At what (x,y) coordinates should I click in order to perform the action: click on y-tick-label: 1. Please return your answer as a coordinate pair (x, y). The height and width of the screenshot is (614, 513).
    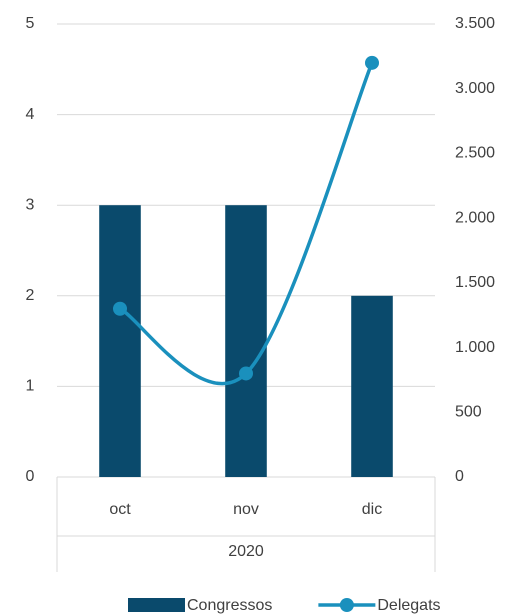
    Looking at the image, I should click on (30, 386).